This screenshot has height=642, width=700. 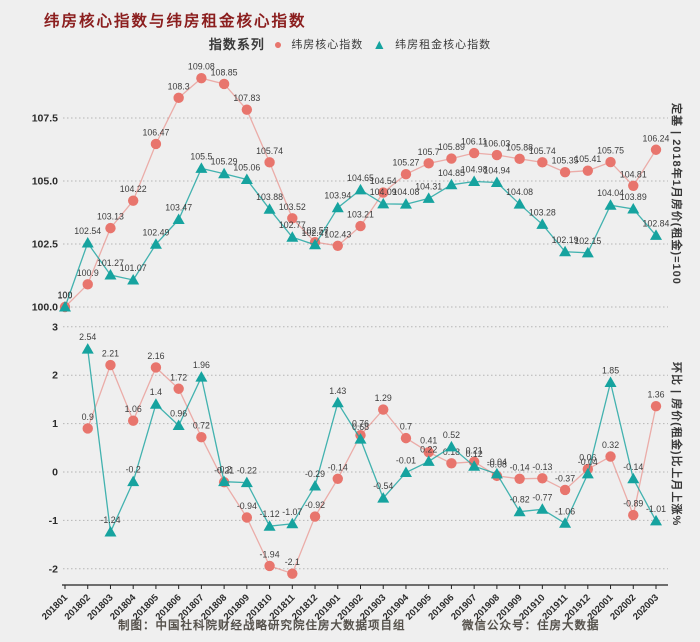 I want to click on right-axis-label-index: 定基 | 2018年1月房价(租金)=100, so click(x=676, y=194).